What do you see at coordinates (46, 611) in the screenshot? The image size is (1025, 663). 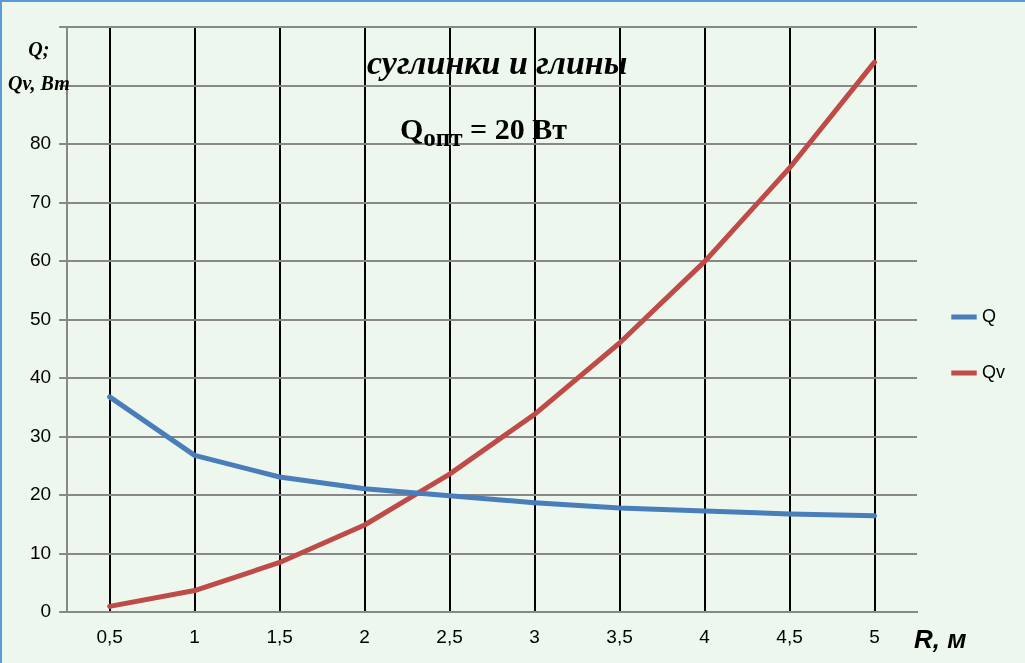 I see `y-tick-label: 0` at bounding box center [46, 611].